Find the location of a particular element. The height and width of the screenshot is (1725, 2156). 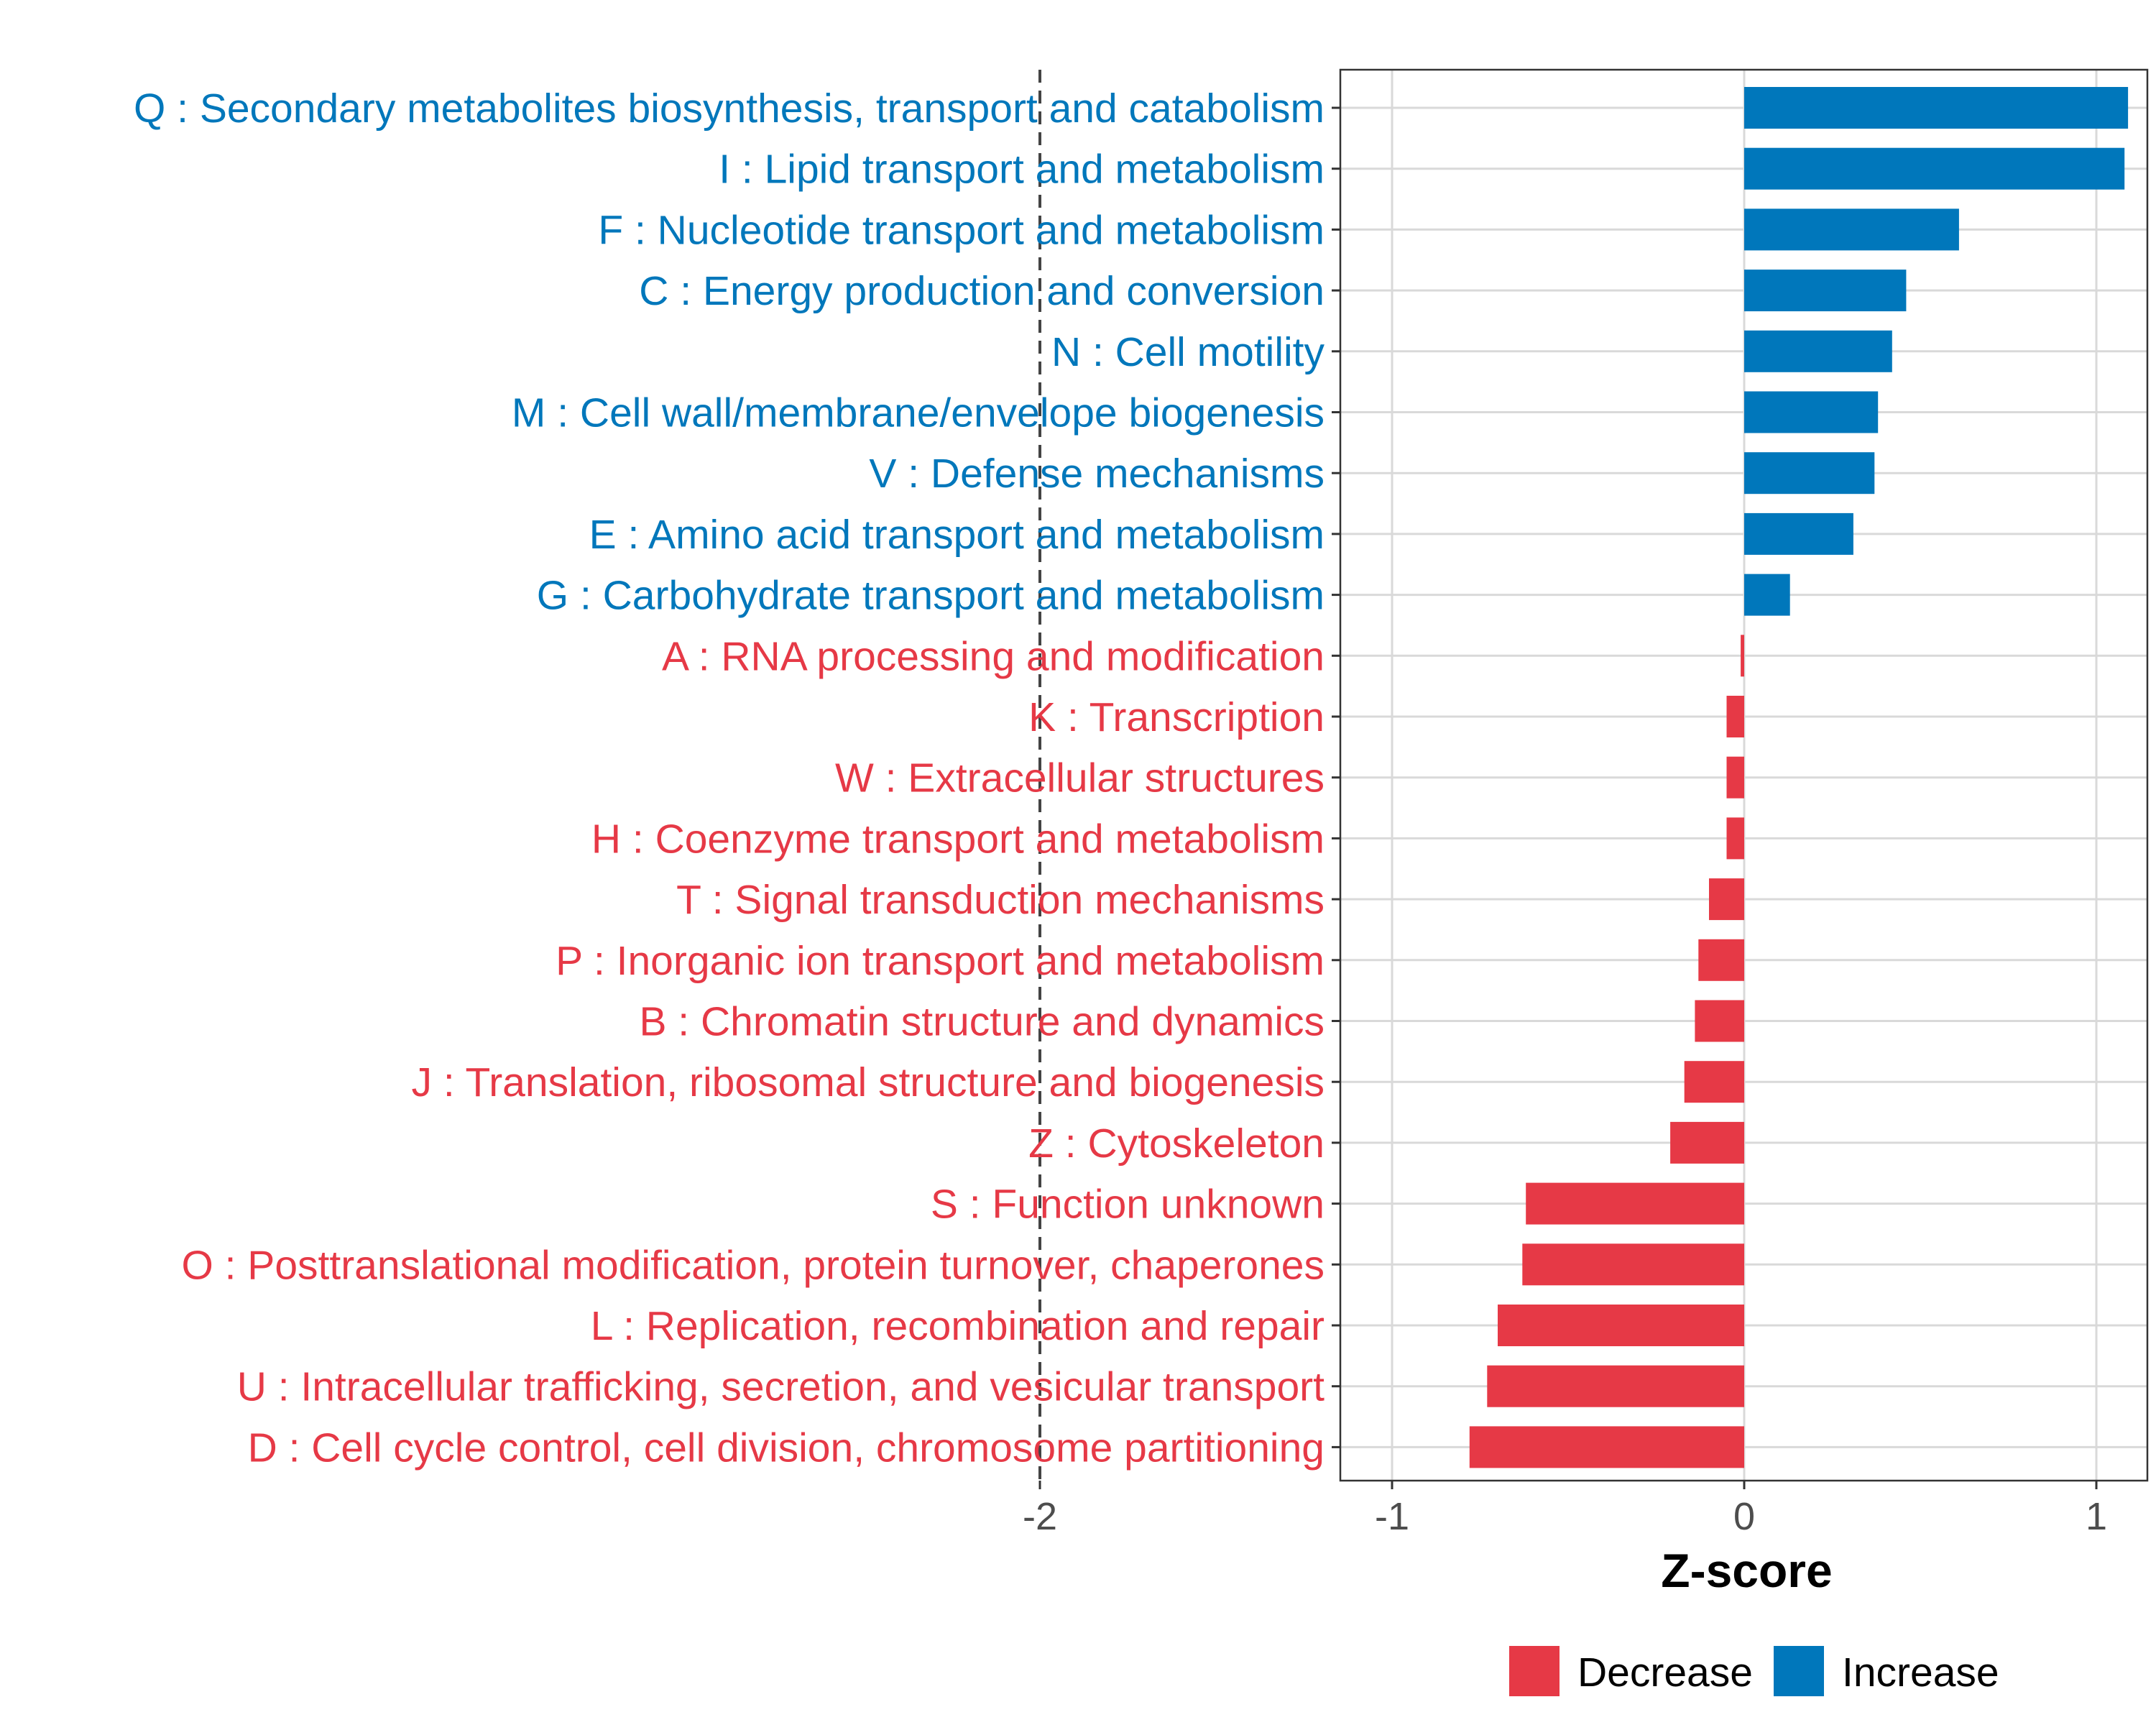

legend-key-increase is located at coordinates (1799, 1671).